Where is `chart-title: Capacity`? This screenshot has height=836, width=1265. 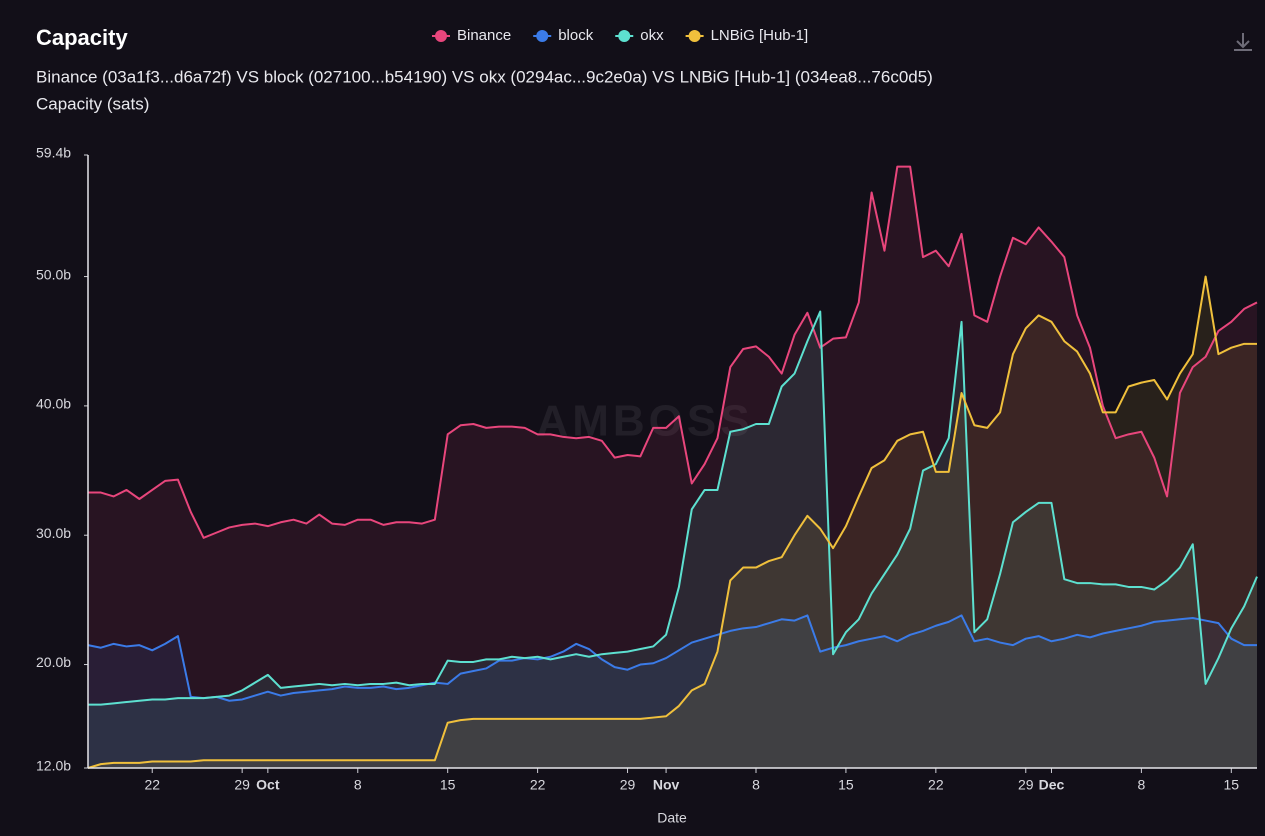 chart-title: Capacity is located at coordinates (82, 37).